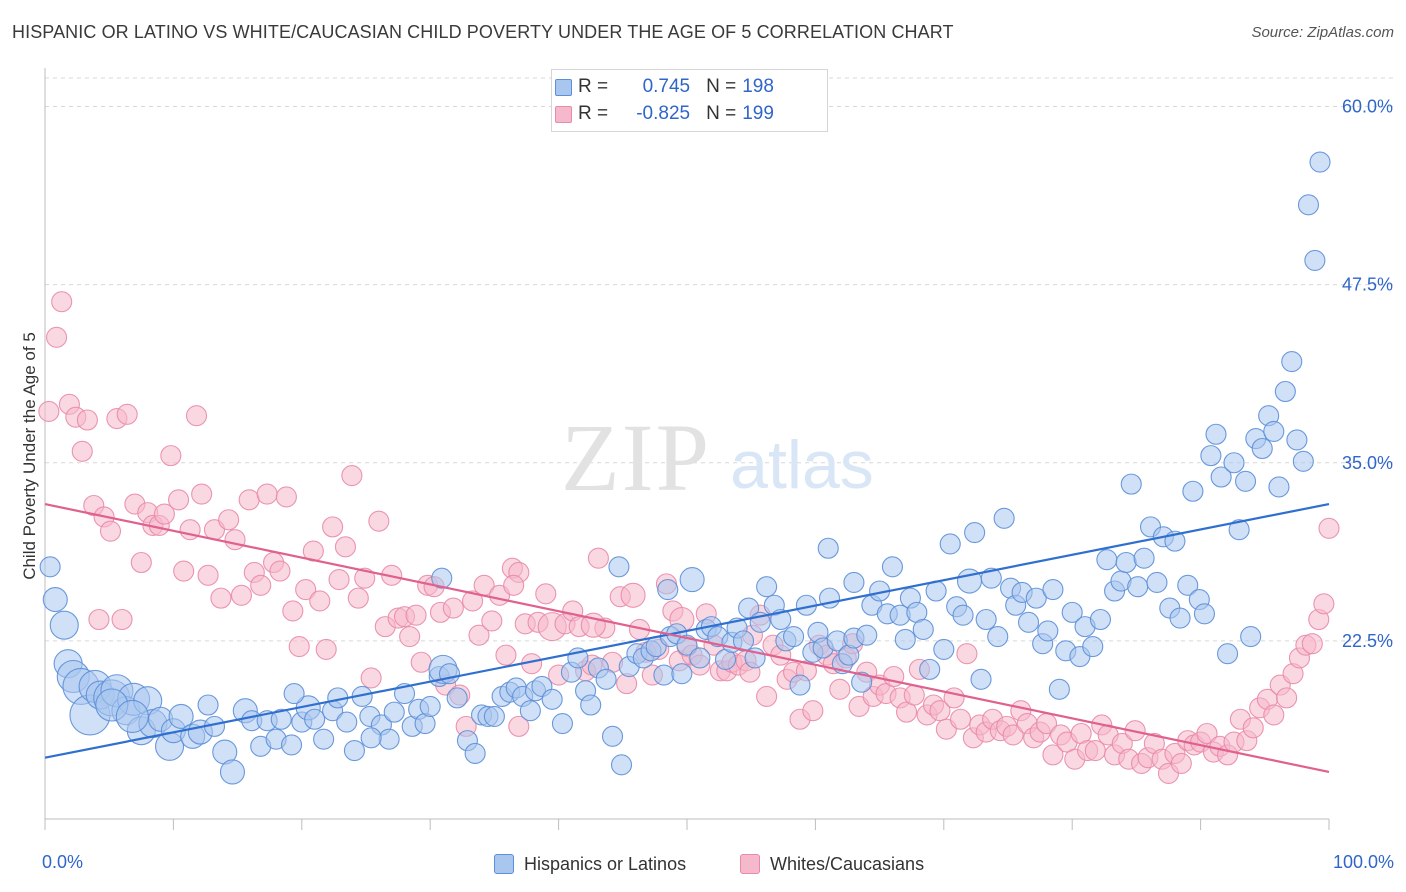  I want to click on legend-r-label: R =, so click(593, 113).